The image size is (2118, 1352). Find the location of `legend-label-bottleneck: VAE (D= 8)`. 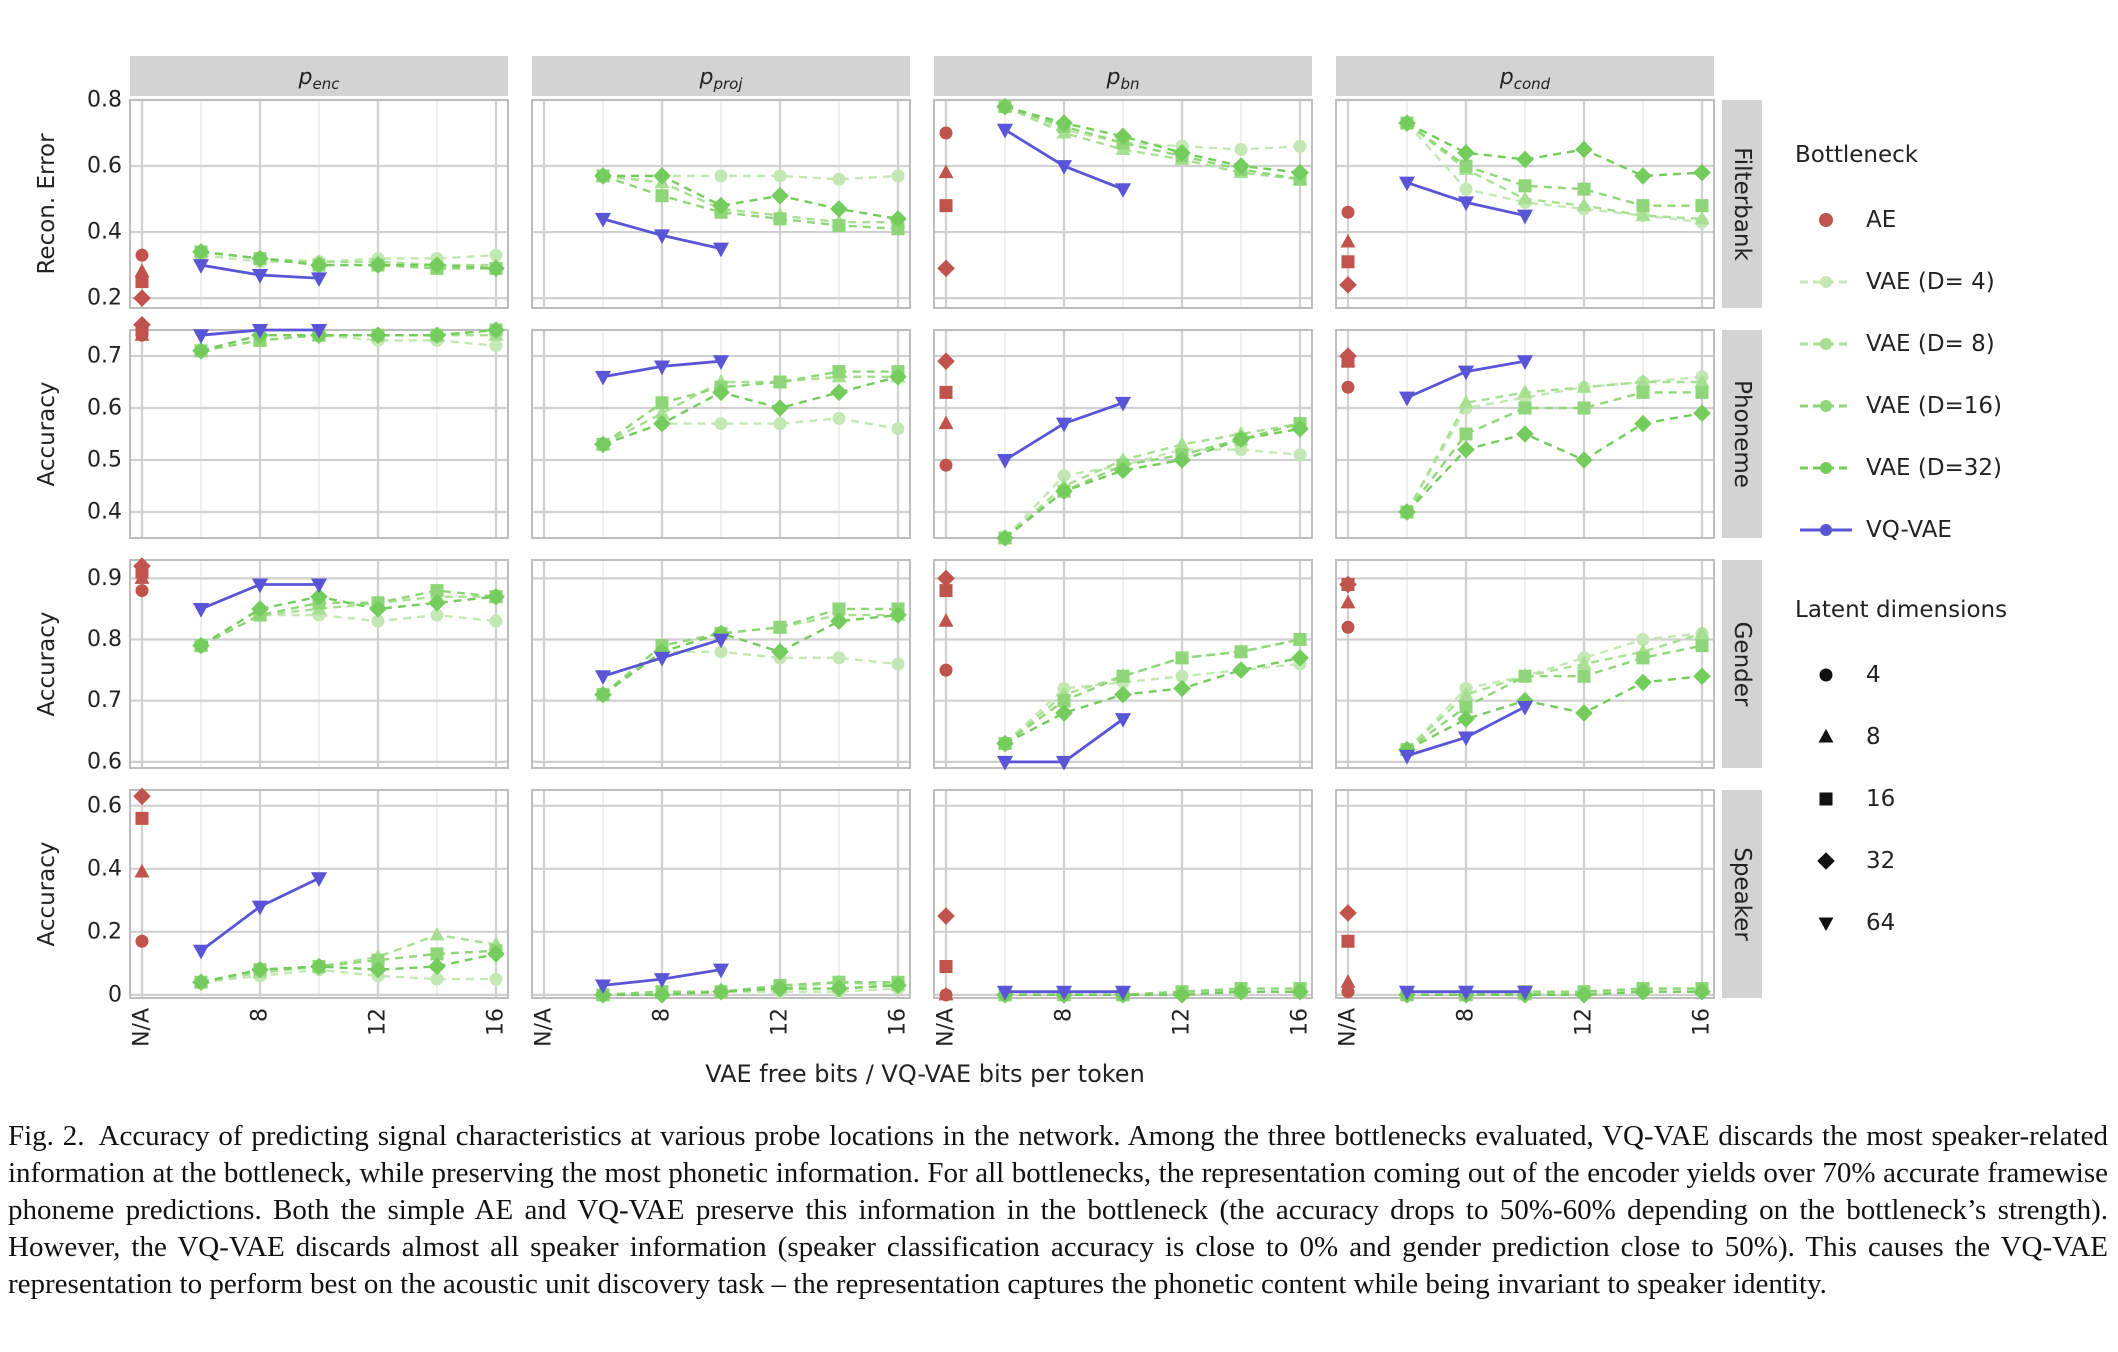

legend-label-bottleneck: VAE (D= 8) is located at coordinates (1930, 344).